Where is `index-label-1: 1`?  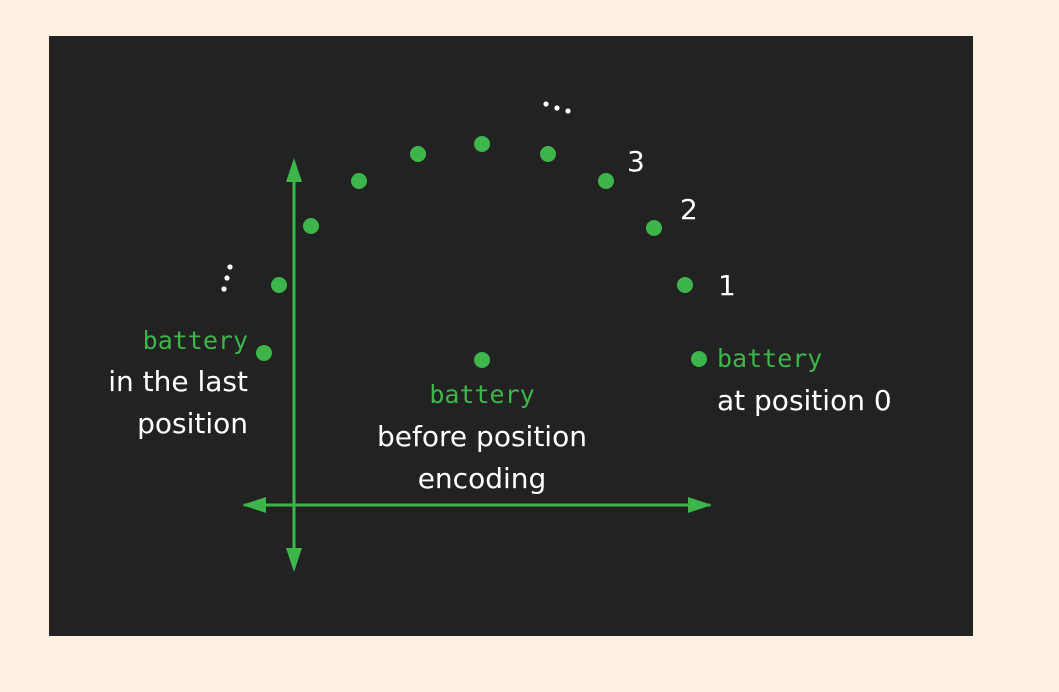 index-label-1: 1 is located at coordinates (727, 285).